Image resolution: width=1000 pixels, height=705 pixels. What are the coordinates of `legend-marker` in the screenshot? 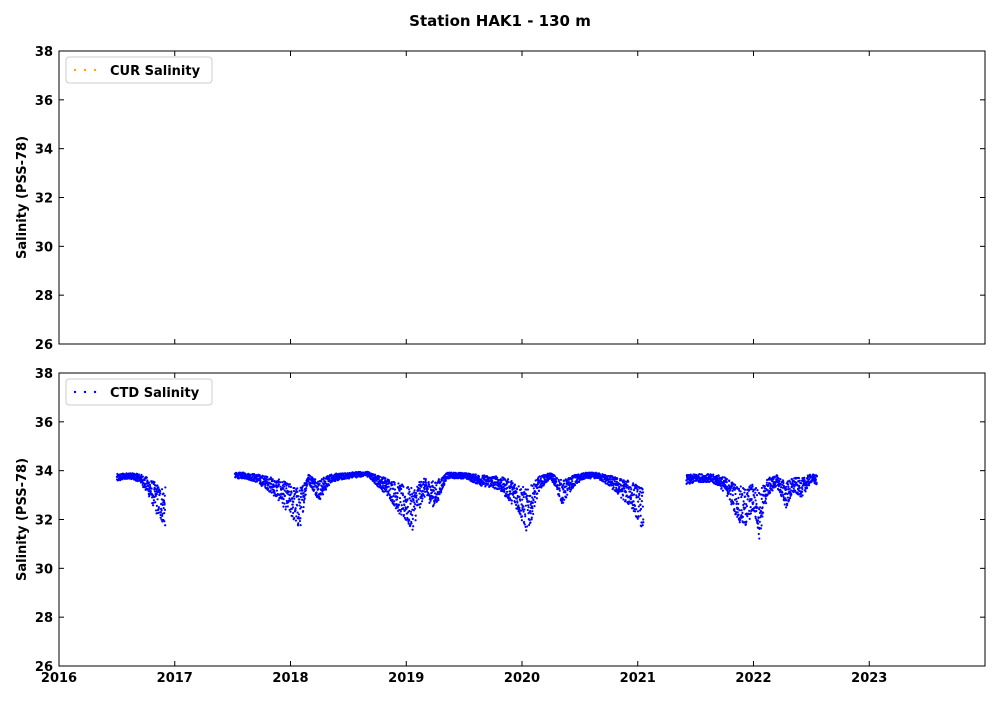 It's located at (85, 392).